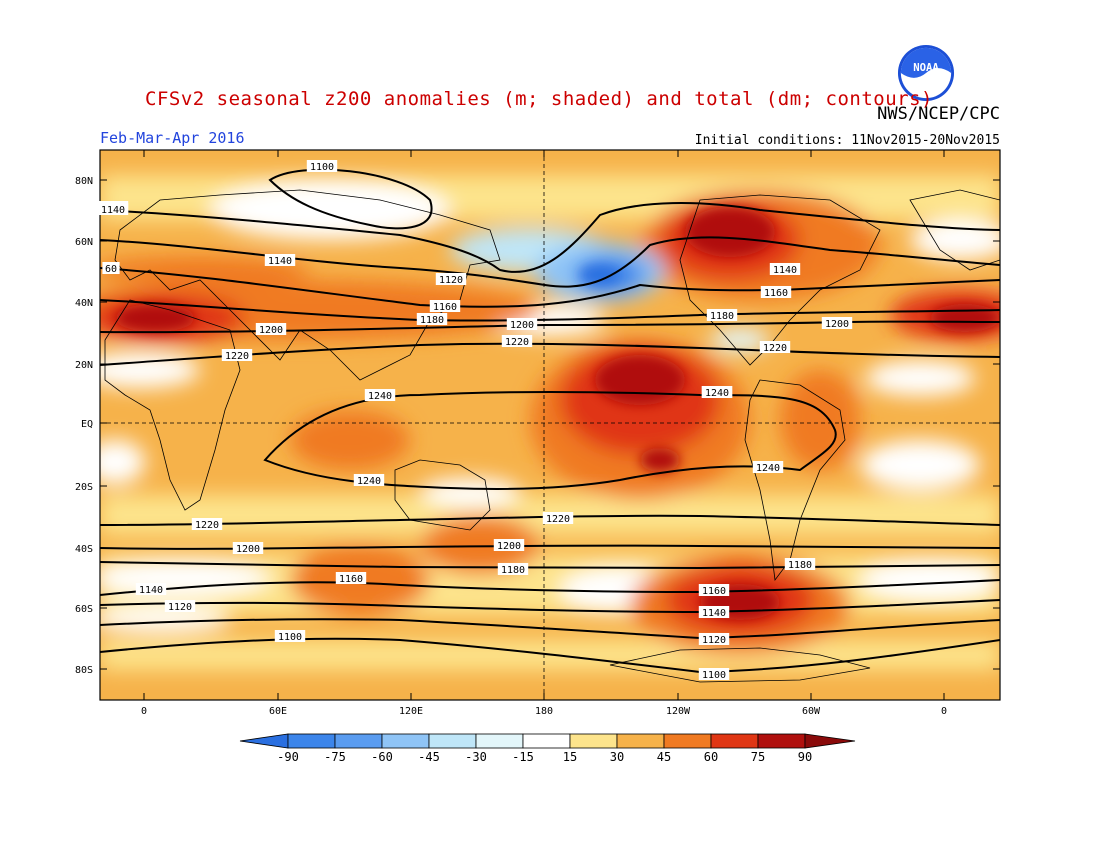  Describe the element at coordinates (264, 741) in the screenshot. I see `colorbar-arrow-low` at that location.